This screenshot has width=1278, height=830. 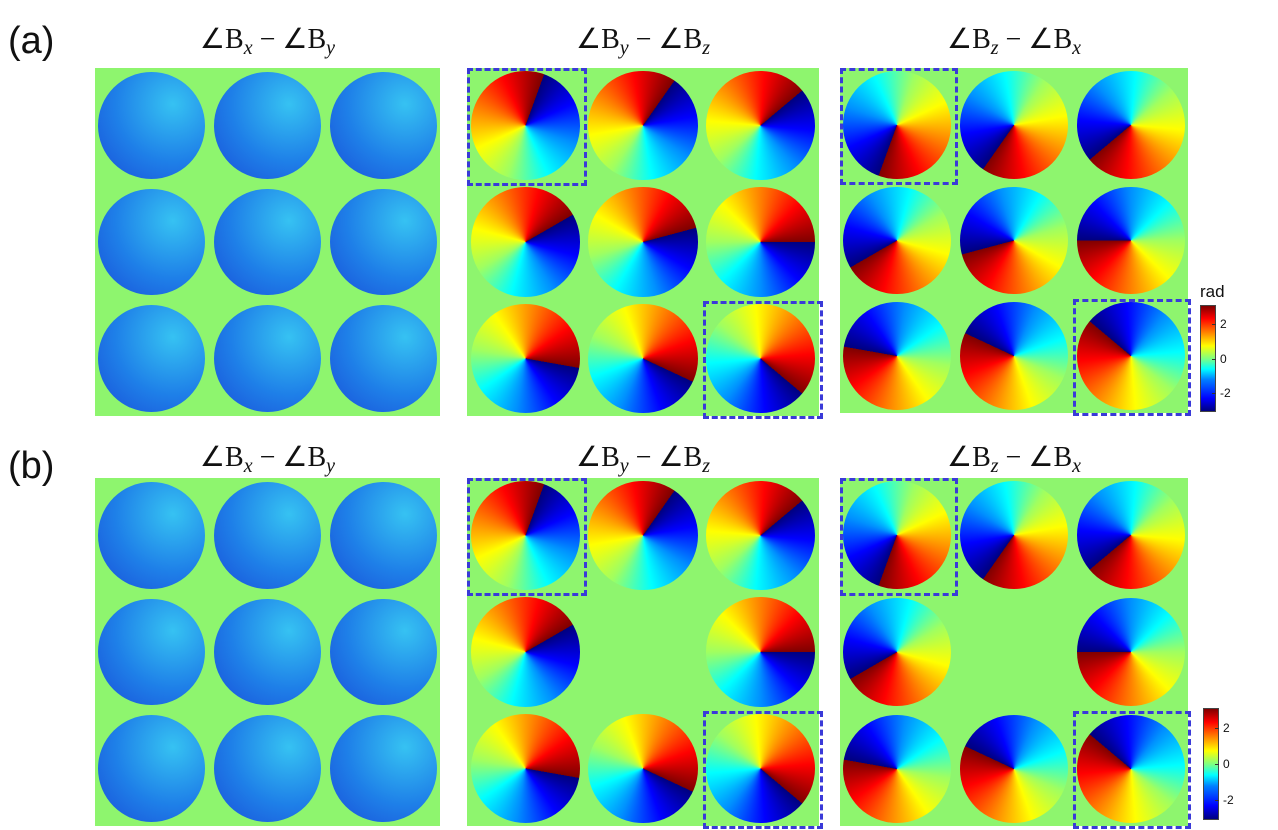 I want to click on panel-label: (a), so click(x=31, y=41).